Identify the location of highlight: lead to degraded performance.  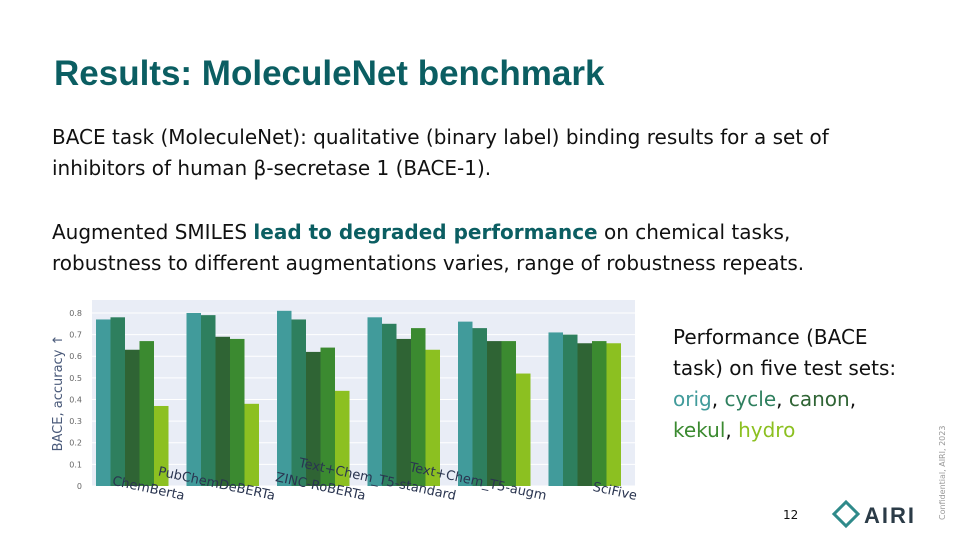
(425, 232).